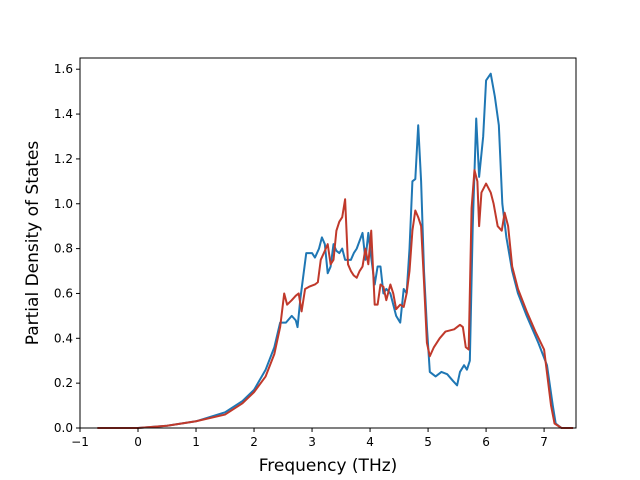 The width and height of the screenshot is (640, 480). I want to click on y-tick-label: 0.6, so click(63, 293).